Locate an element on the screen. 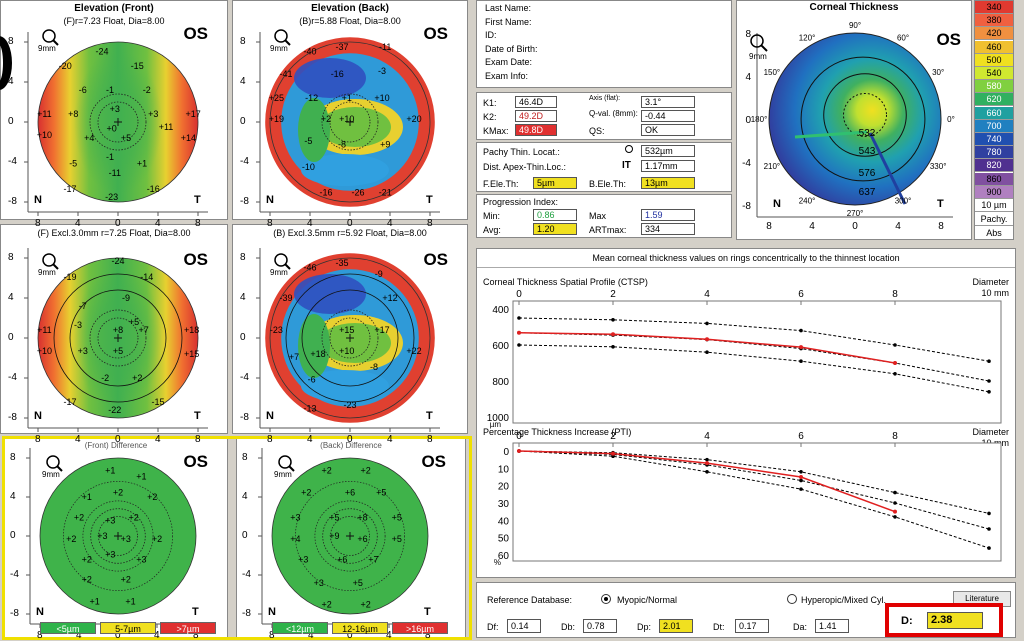 This screenshot has width=1024, height=641. eye-label: OS is located at coordinates (195, 259).